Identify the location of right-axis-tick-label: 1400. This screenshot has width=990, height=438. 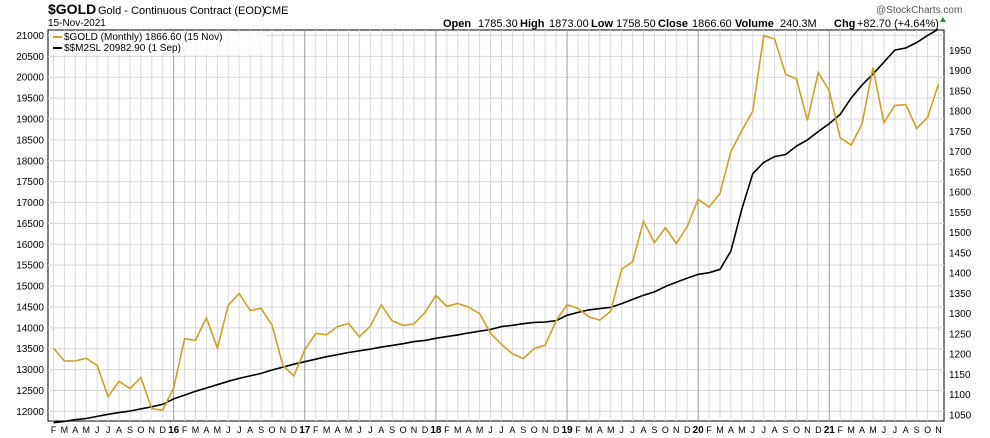
(960, 274).